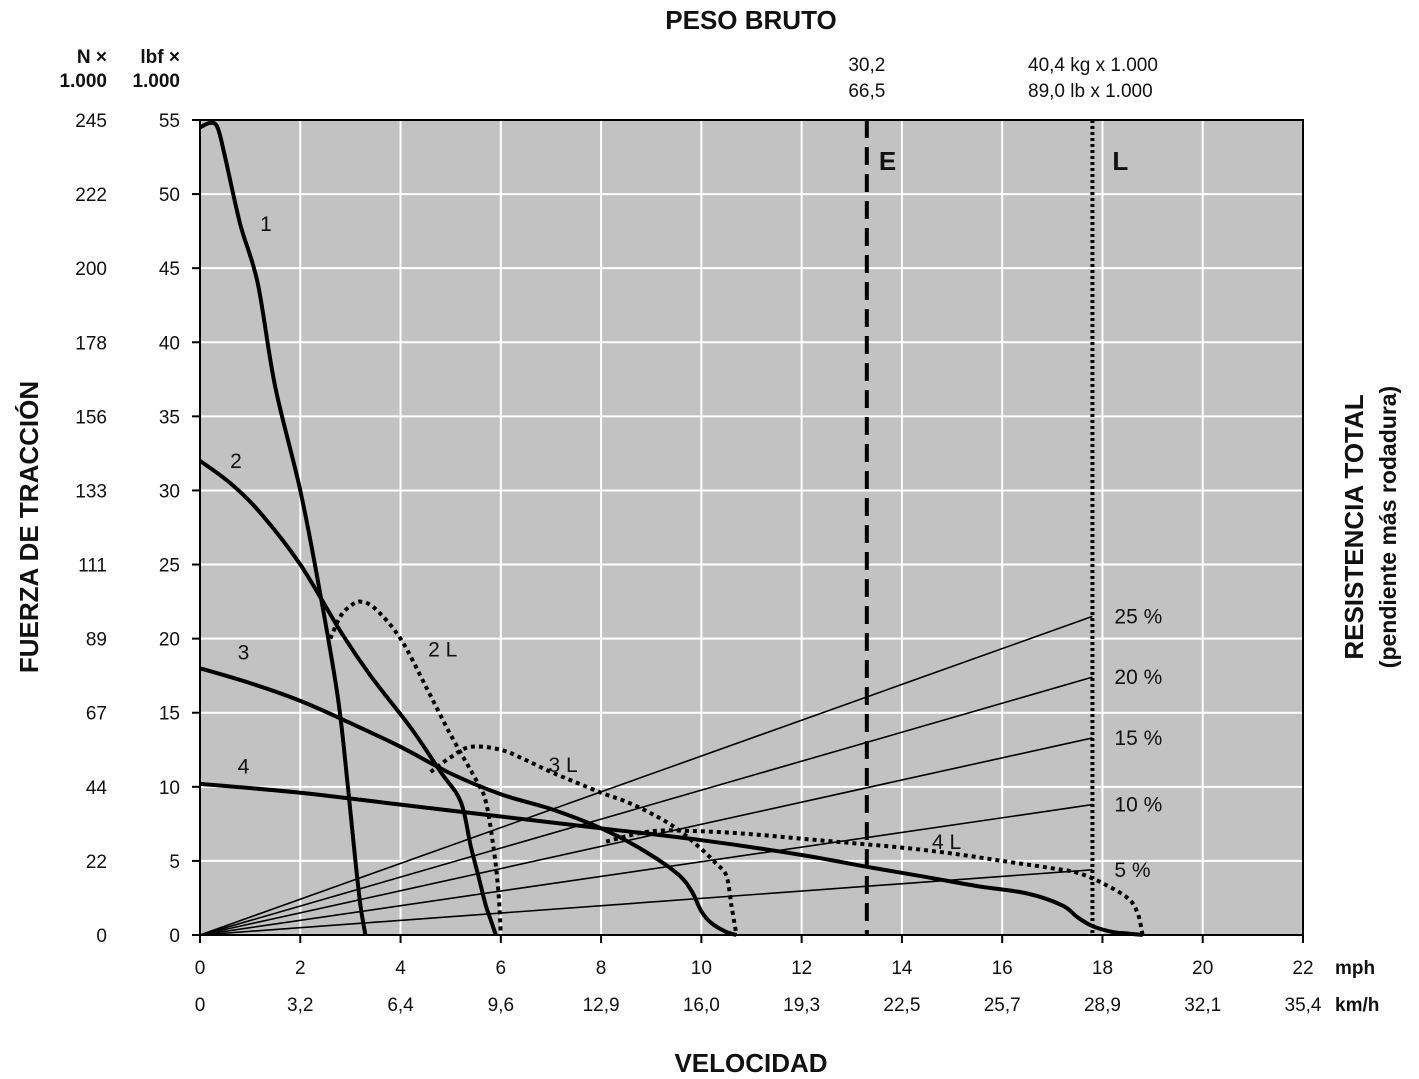 The height and width of the screenshot is (1079, 1419). I want to click on x-tick-label-mph: 6, so click(501, 968).